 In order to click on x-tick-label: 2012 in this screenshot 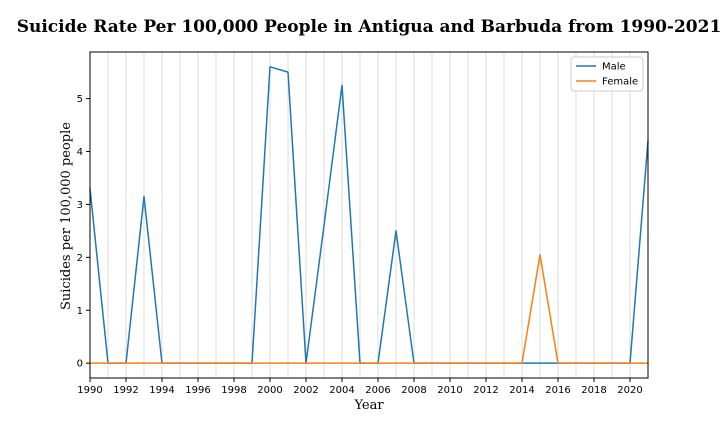, I will do `click(485, 390)`.